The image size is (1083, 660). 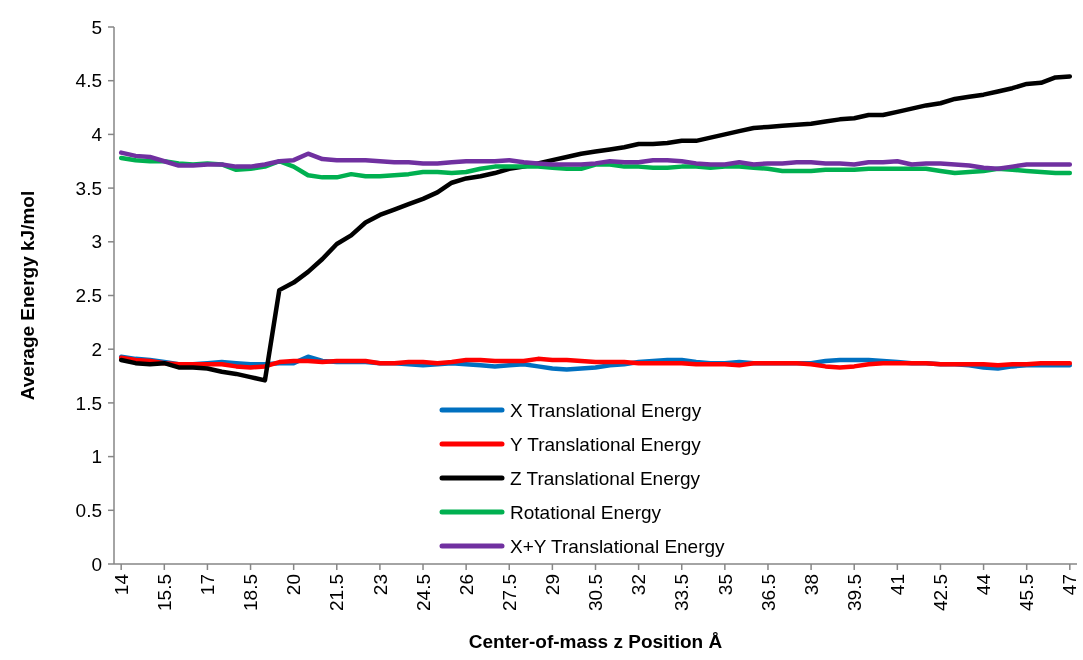 What do you see at coordinates (88, 510) in the screenshot?
I see `y-tick-label: 0.5` at bounding box center [88, 510].